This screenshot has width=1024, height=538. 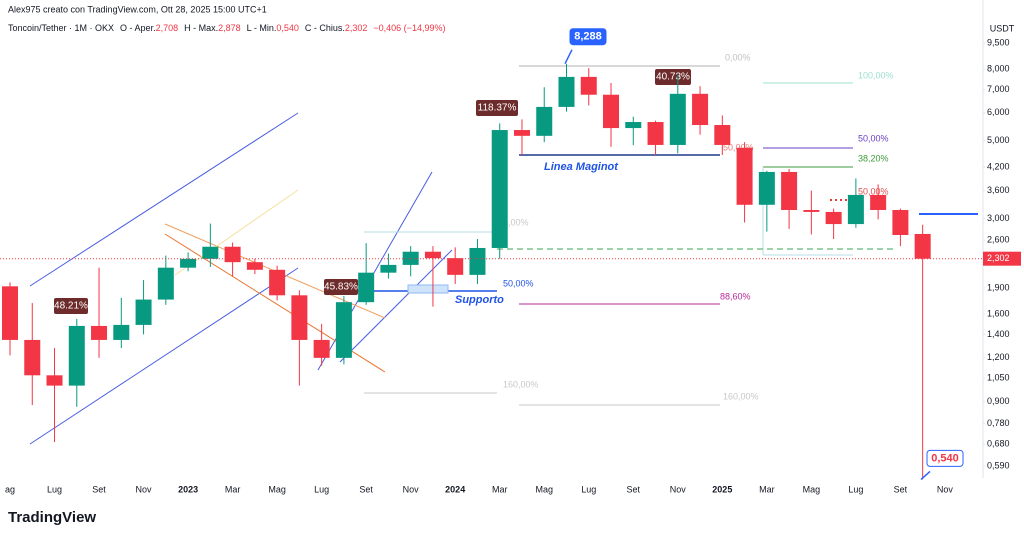 I want to click on y-tick-label: 4,200, so click(x=998, y=167).